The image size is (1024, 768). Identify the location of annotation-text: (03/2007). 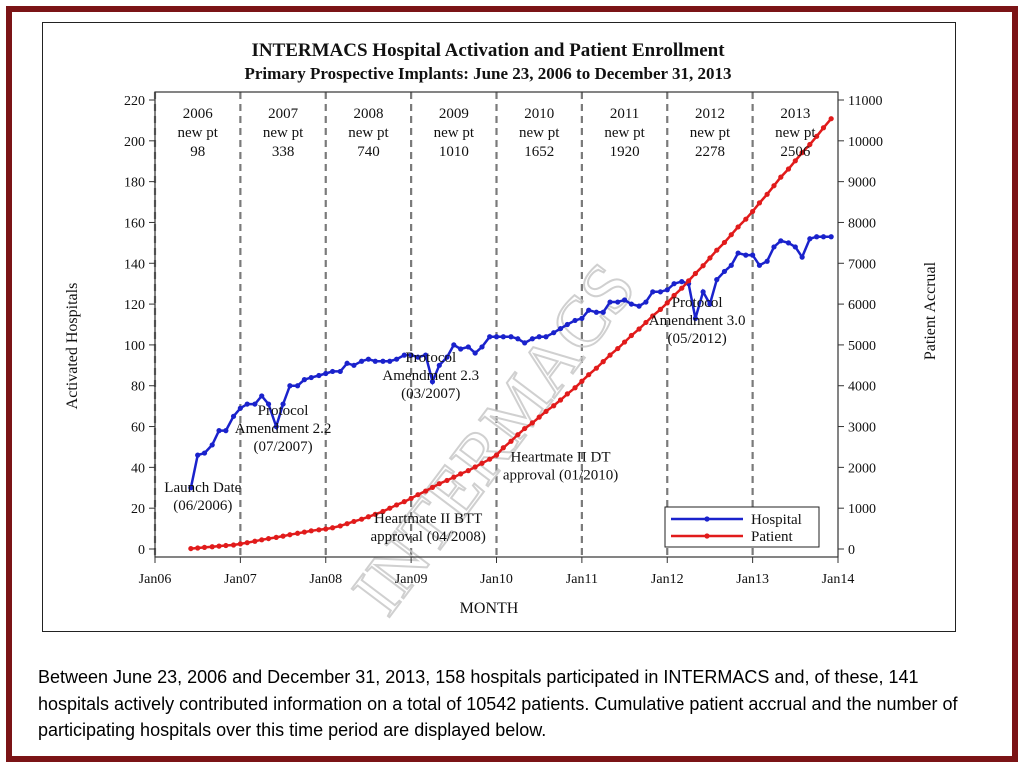
(430, 394).